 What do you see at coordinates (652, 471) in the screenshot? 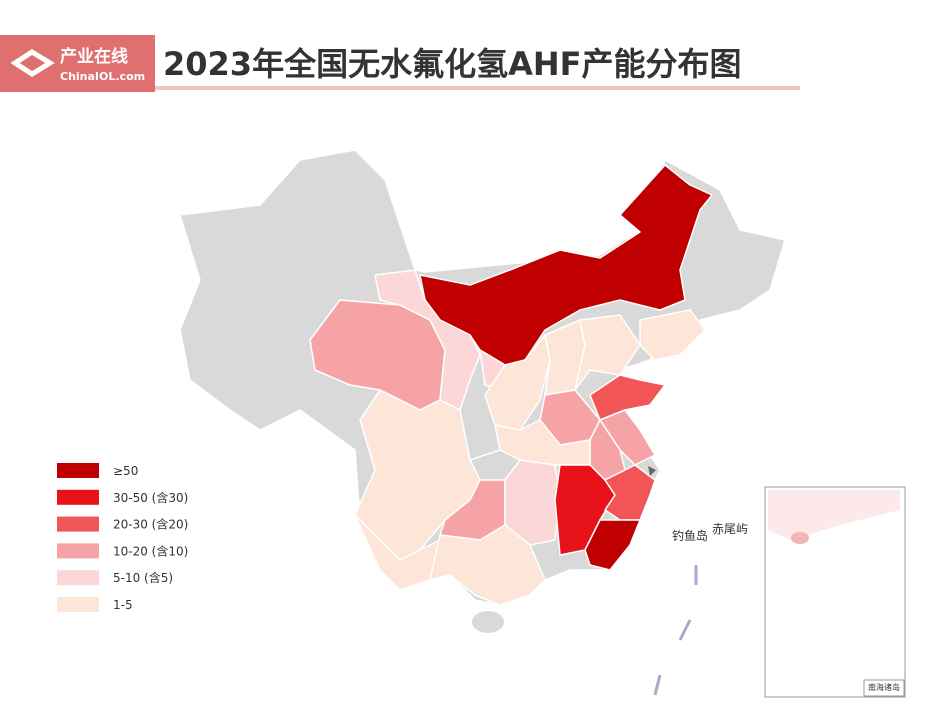
I see `shanghai` at bounding box center [652, 471].